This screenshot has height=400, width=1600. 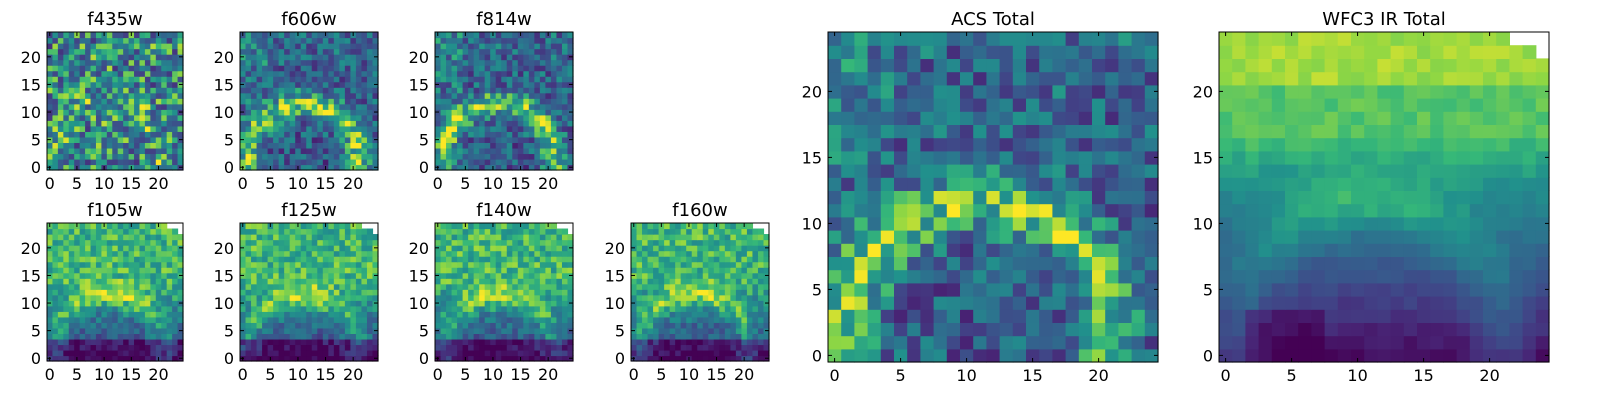 I want to click on heatmap-cells, so click(x=309, y=101).